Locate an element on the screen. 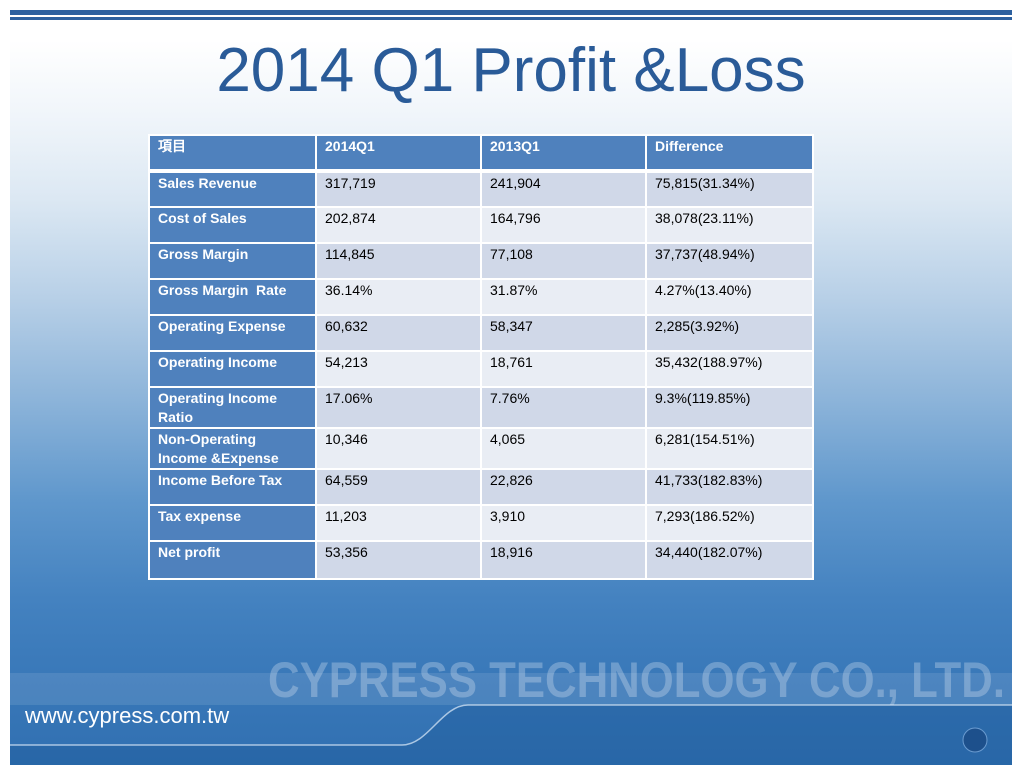 The image size is (1024, 775). footer-url: www.cypress.com.tw is located at coordinates (127, 715).